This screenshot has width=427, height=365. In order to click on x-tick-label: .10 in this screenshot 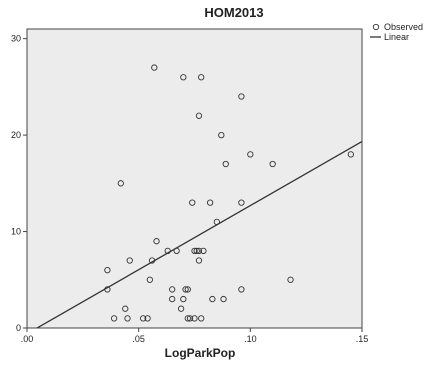, I will do `click(250, 339)`.